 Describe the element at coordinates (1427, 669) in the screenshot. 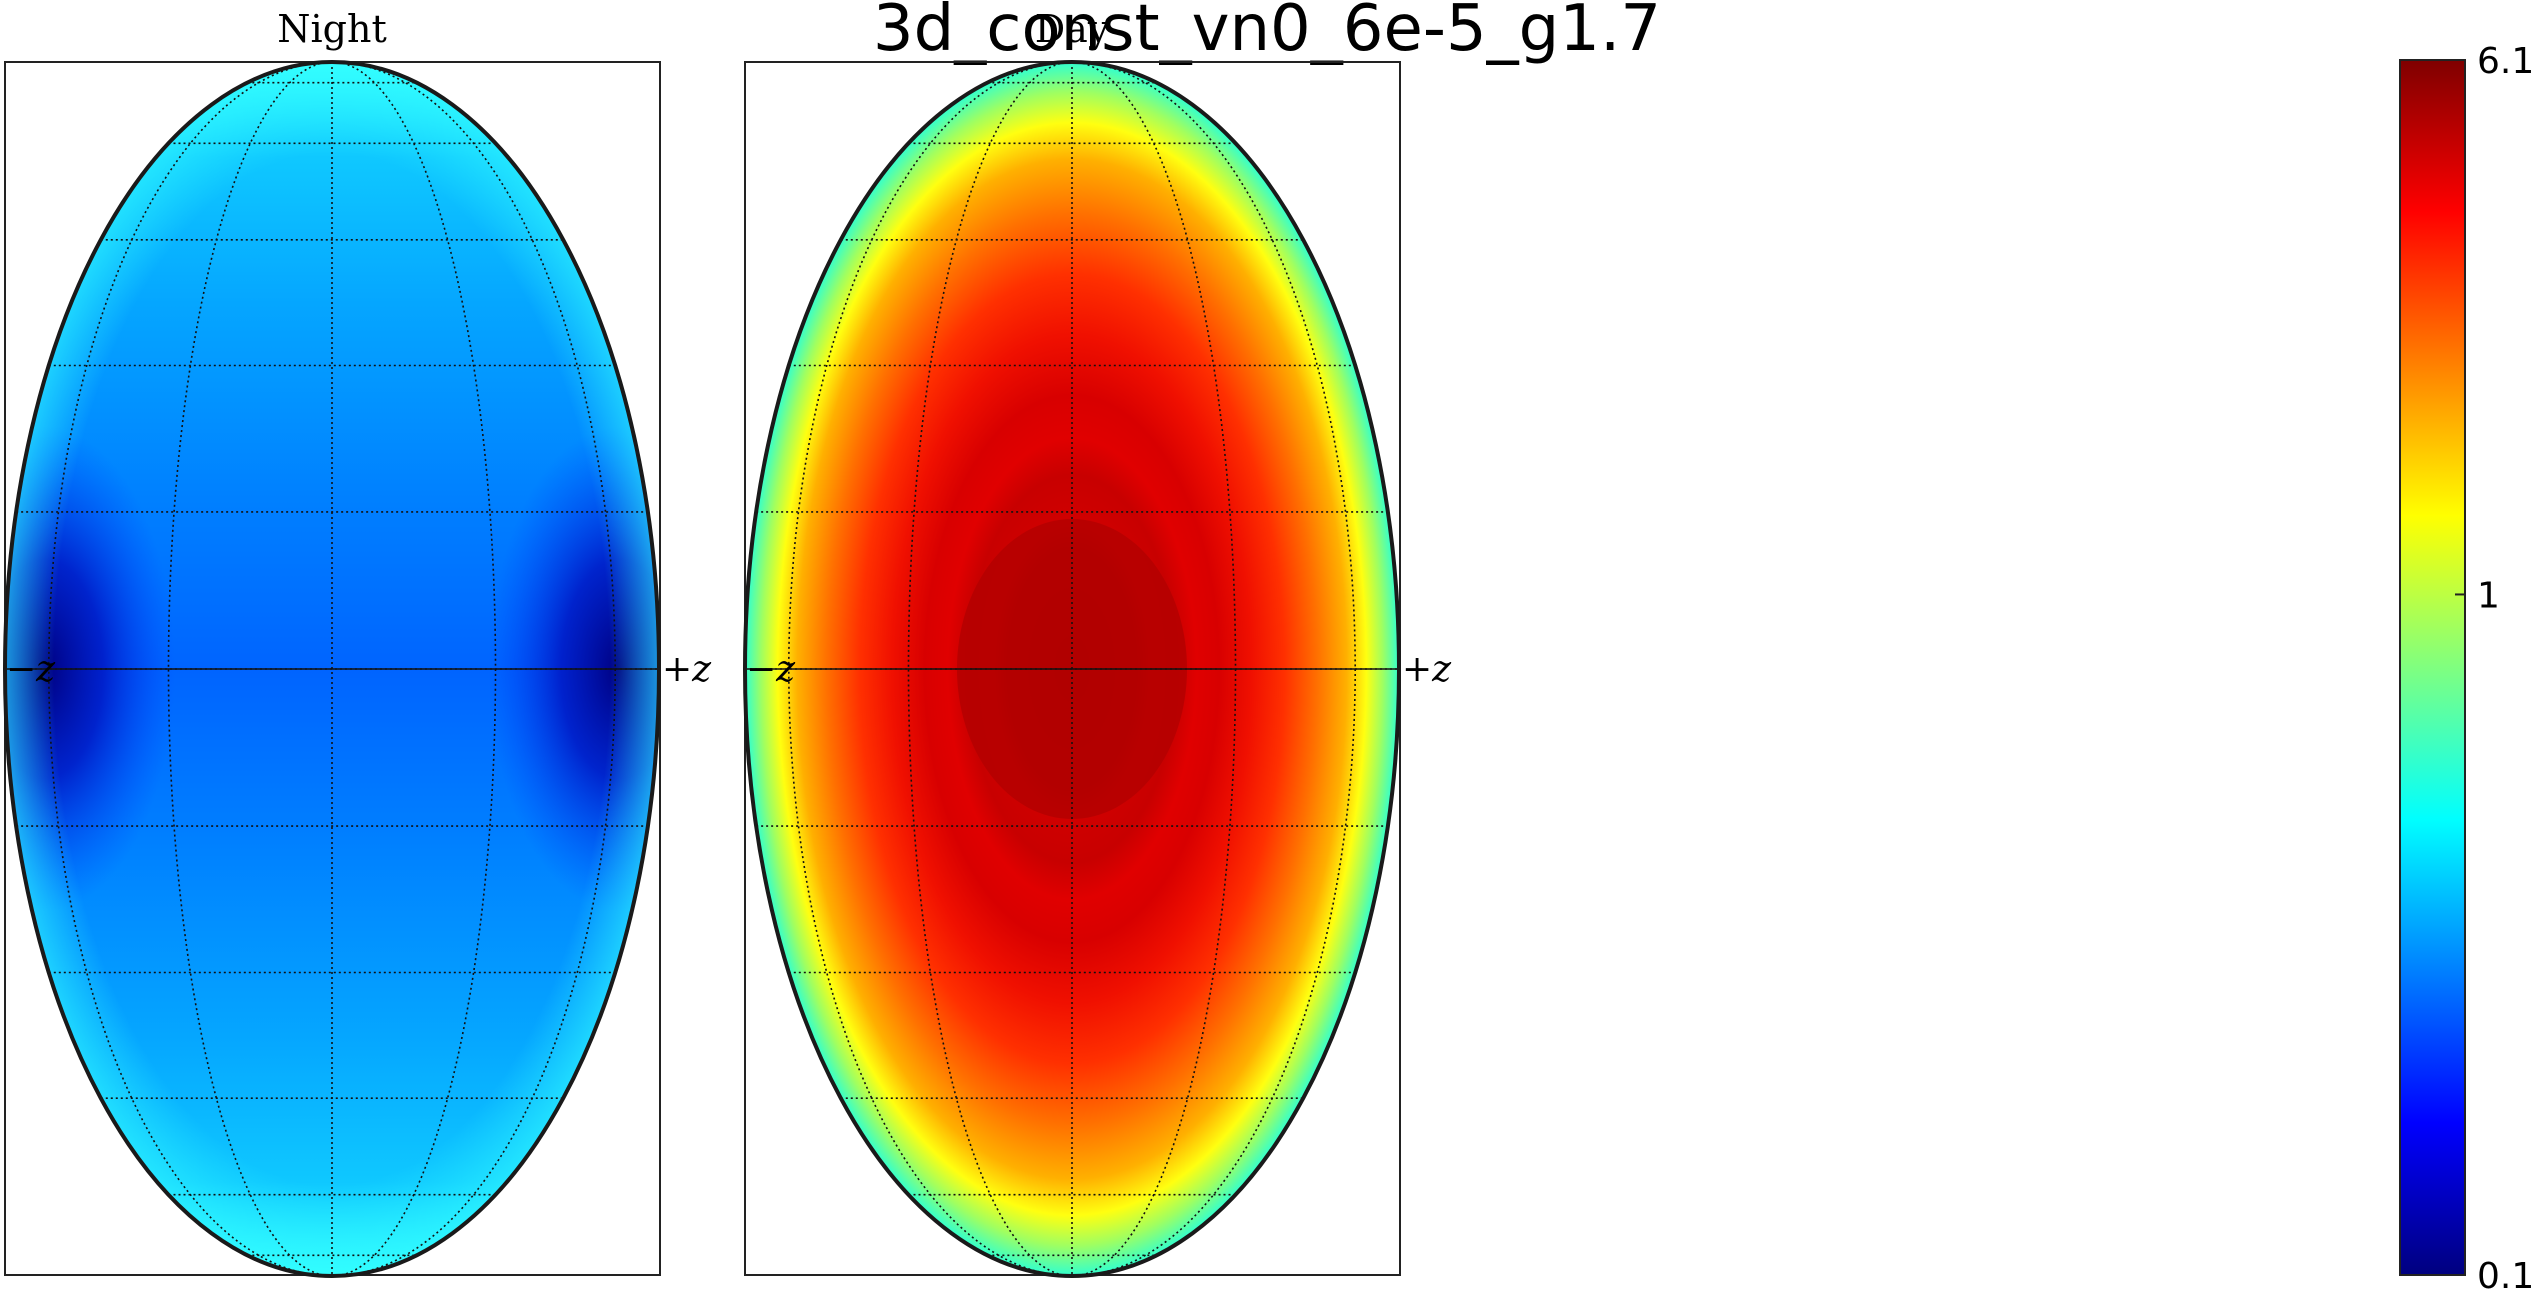

I see `day-right-z-label: +z` at that location.